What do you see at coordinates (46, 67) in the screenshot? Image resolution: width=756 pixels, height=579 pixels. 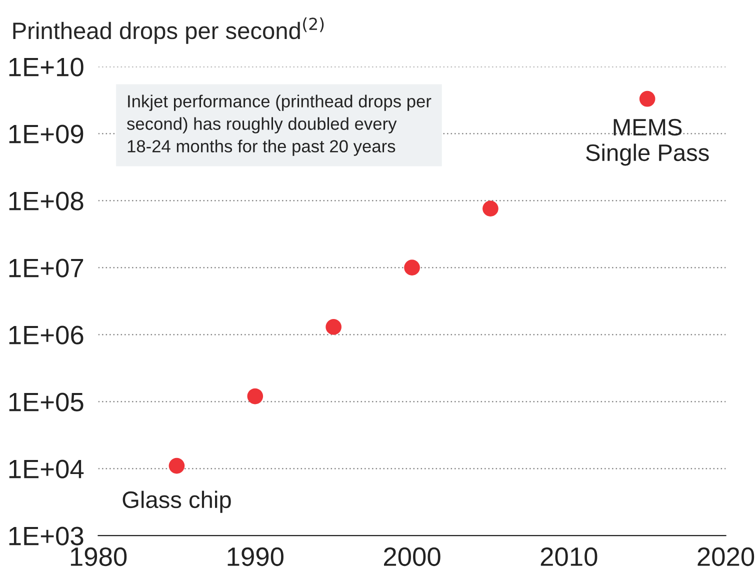 I see `y-tick-label: 1E+10` at bounding box center [46, 67].